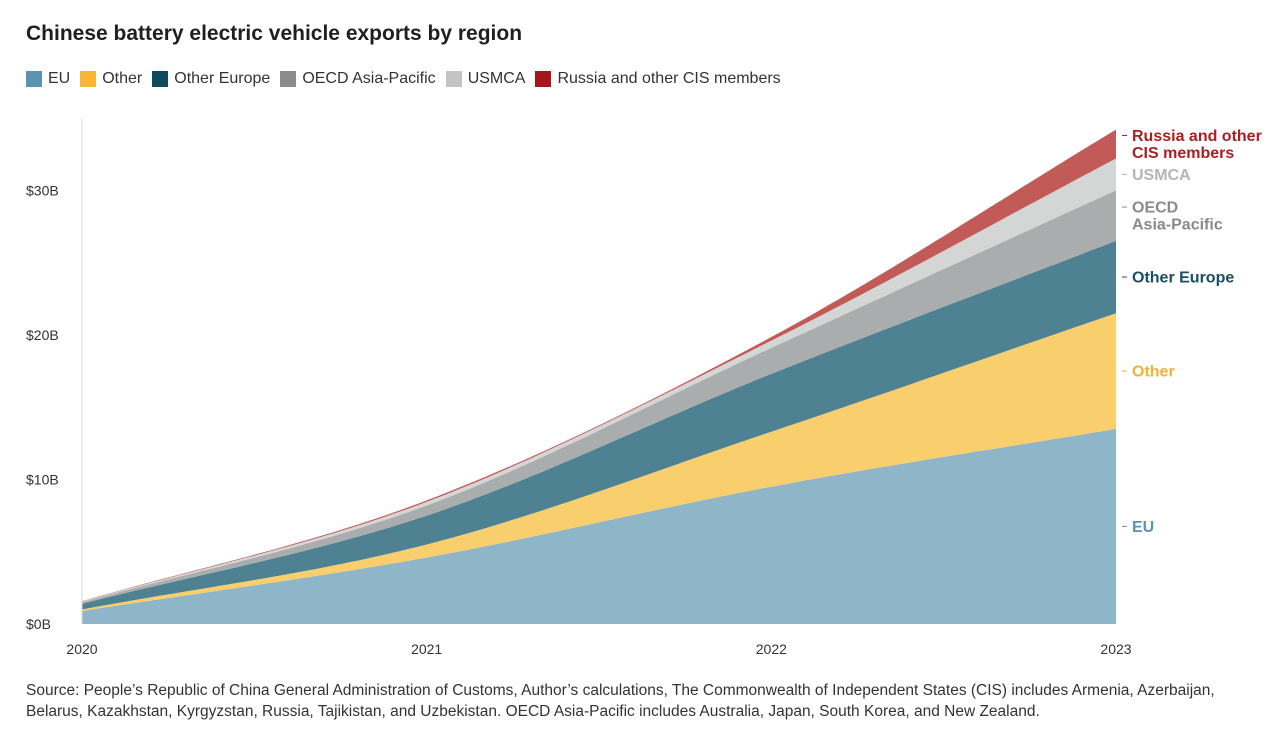 Image resolution: width=1280 pixels, height=750 pixels. Describe the element at coordinates (81, 649) in the screenshot. I see `x-tick-label: 2020` at that location.